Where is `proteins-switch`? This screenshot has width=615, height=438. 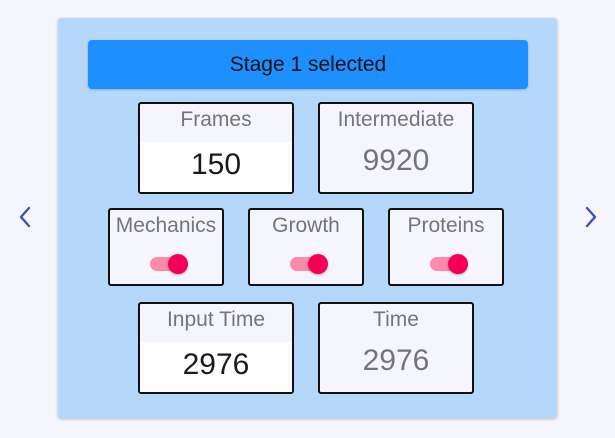 proteins-switch is located at coordinates (449, 264).